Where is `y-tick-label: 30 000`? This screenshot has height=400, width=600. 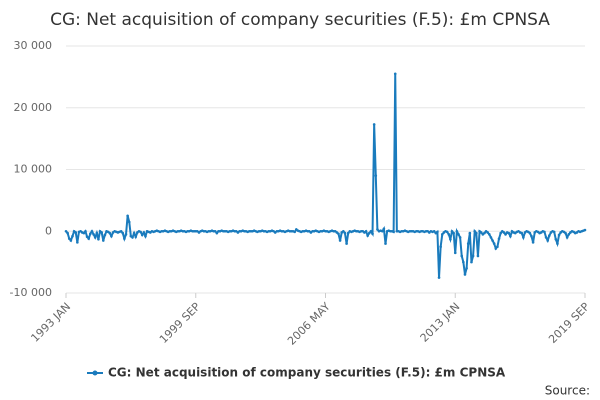
y-tick-label: 30 000 is located at coordinates (33, 45).